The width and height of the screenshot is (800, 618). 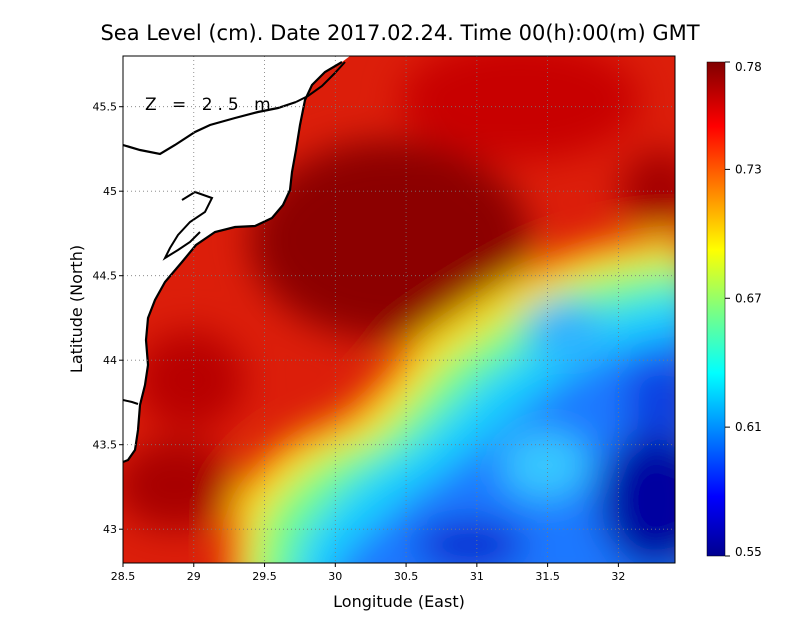 I want to click on x-tick-label: 28.5, so click(x=123, y=576).